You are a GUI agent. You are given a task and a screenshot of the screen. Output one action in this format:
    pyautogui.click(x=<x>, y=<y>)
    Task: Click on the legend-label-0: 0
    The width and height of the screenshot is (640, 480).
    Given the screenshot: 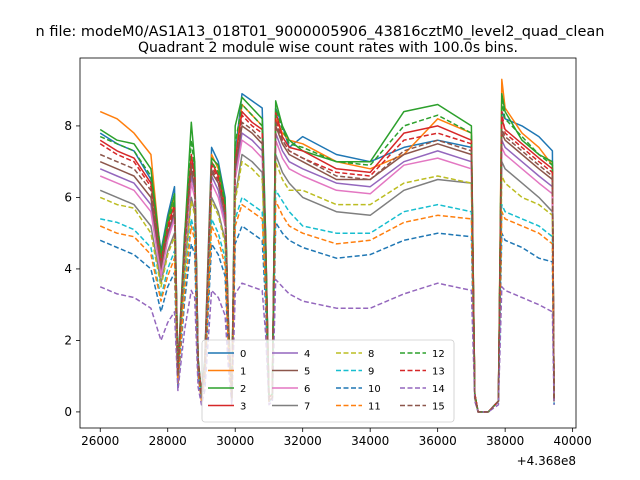 What is the action you would take?
    pyautogui.click(x=243, y=354)
    